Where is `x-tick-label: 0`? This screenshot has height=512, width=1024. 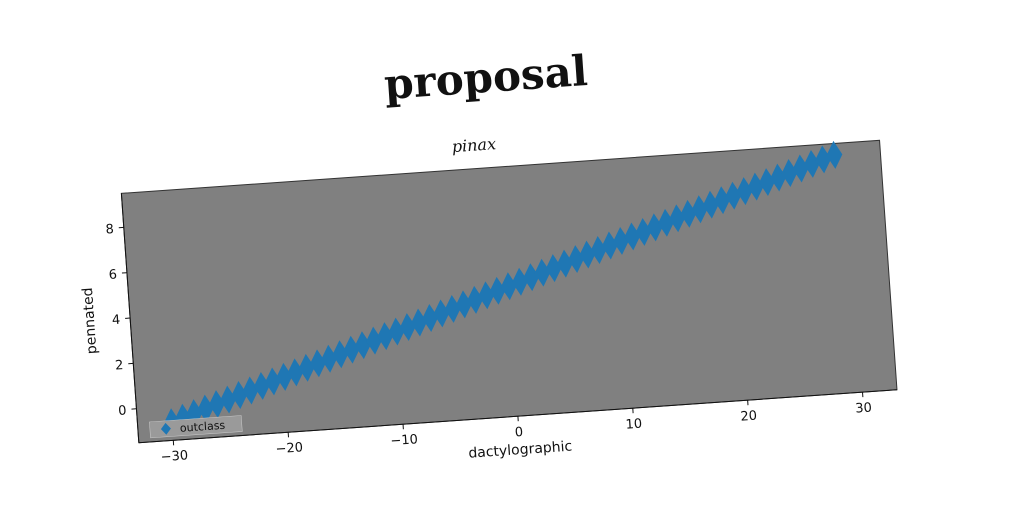 x-tick-label: 0 is located at coordinates (518, 433).